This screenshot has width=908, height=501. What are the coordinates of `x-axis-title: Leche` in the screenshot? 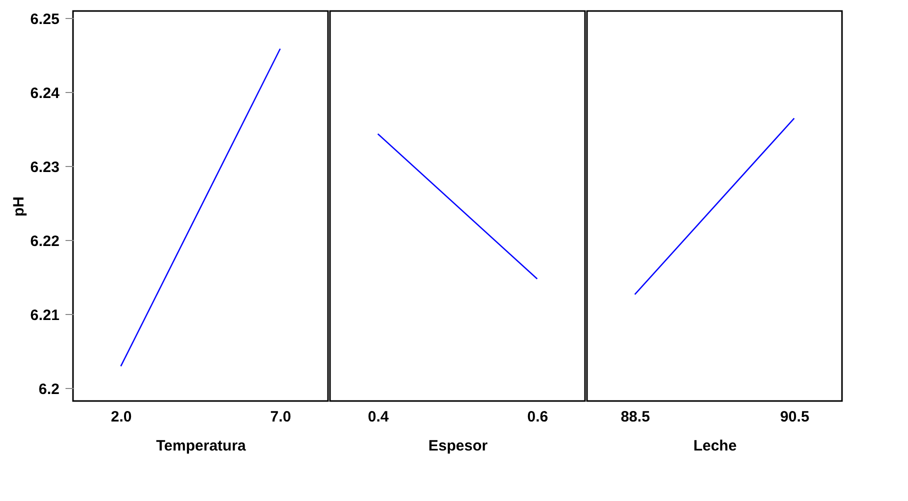 It's located at (715, 446).